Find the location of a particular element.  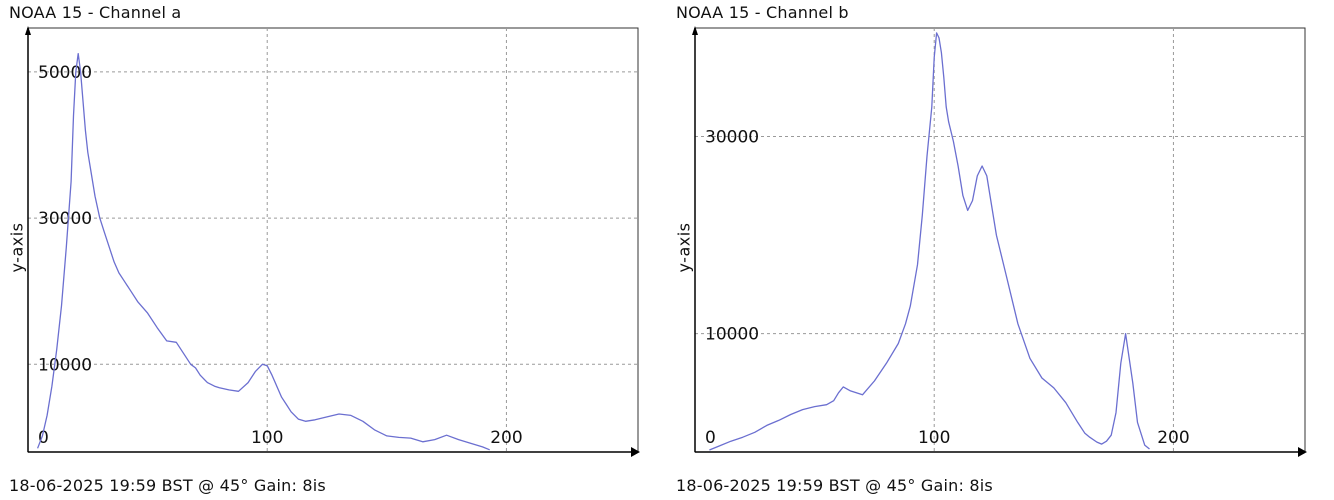

chart-title: NOAA 15 - Channel a is located at coordinates (95, 12).